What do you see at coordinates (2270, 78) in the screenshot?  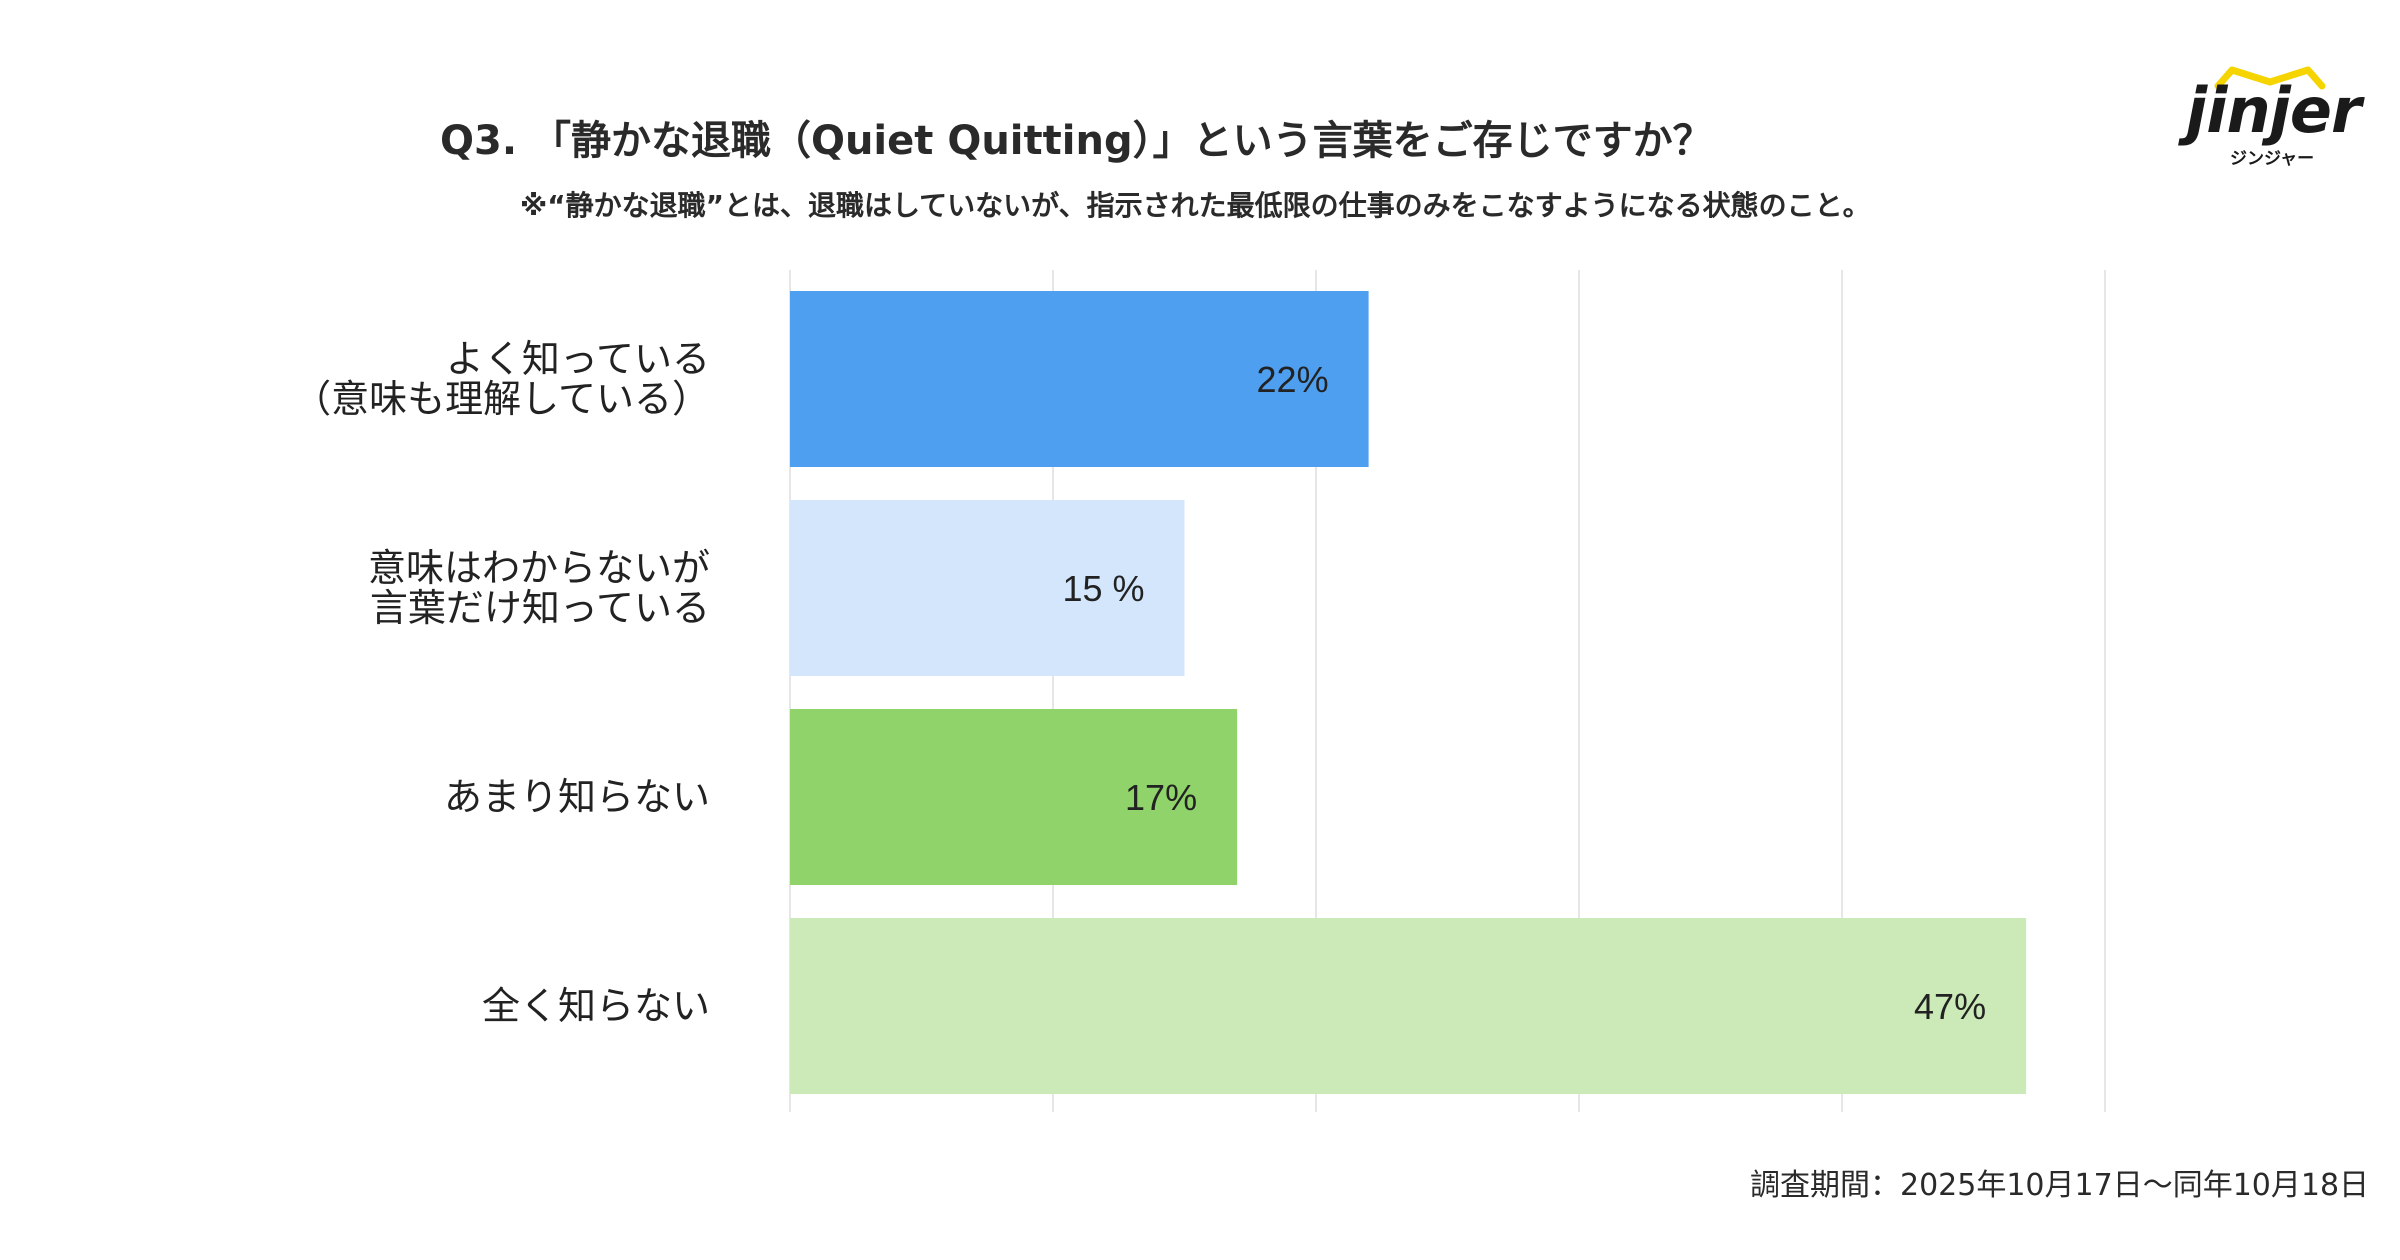 I see `logo-crown-icon` at bounding box center [2270, 78].